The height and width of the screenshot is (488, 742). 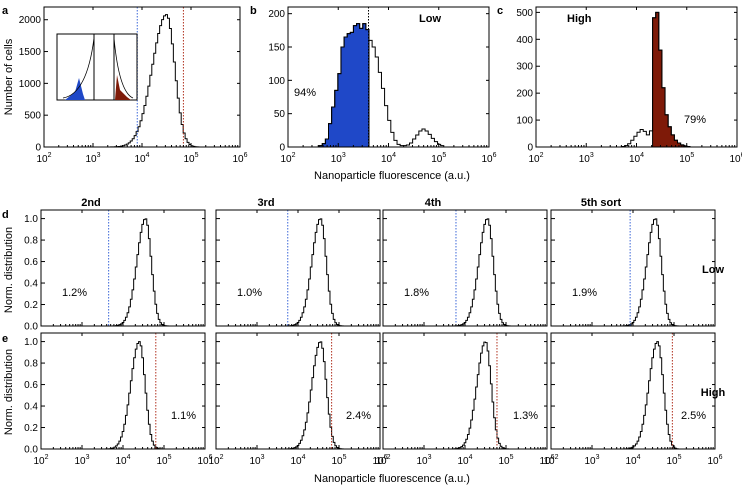 What do you see at coordinates (276, 14) in the screenshot?
I see `panel-b-ytick-label: 200` at bounding box center [276, 14].